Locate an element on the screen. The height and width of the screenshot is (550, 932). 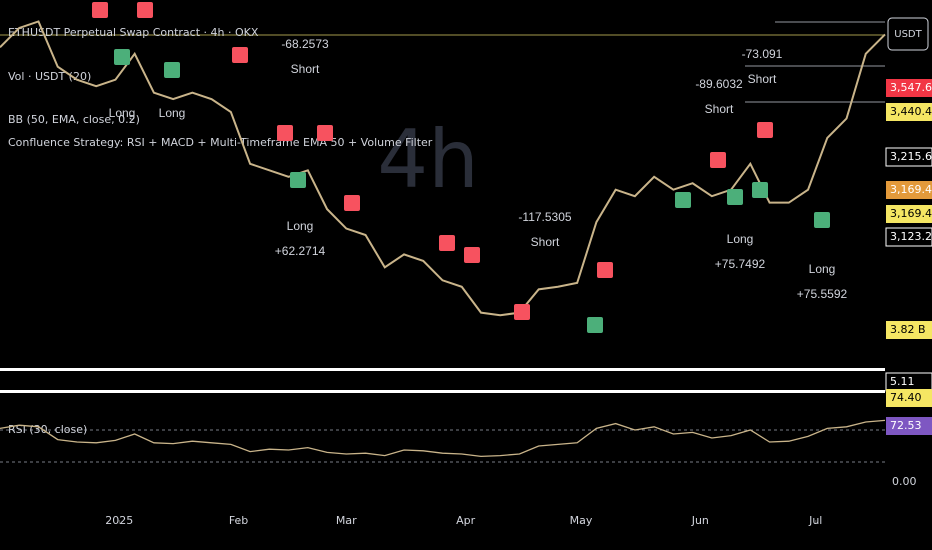
currency-button is located at coordinates (908, 34).